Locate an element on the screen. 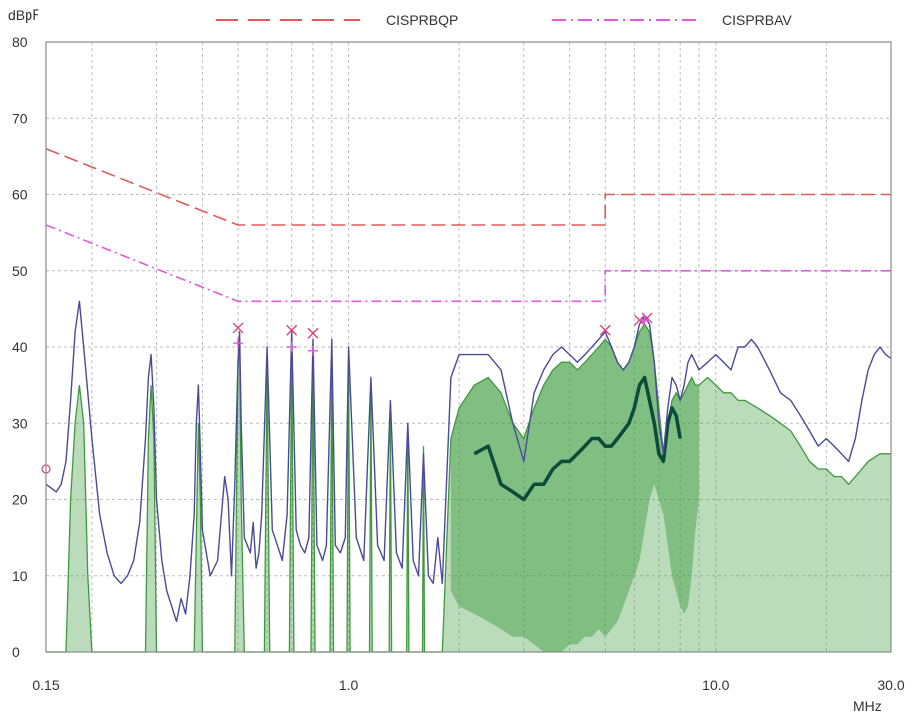 This screenshot has height=716, width=919. limit-line-qp is located at coordinates (468, 187).